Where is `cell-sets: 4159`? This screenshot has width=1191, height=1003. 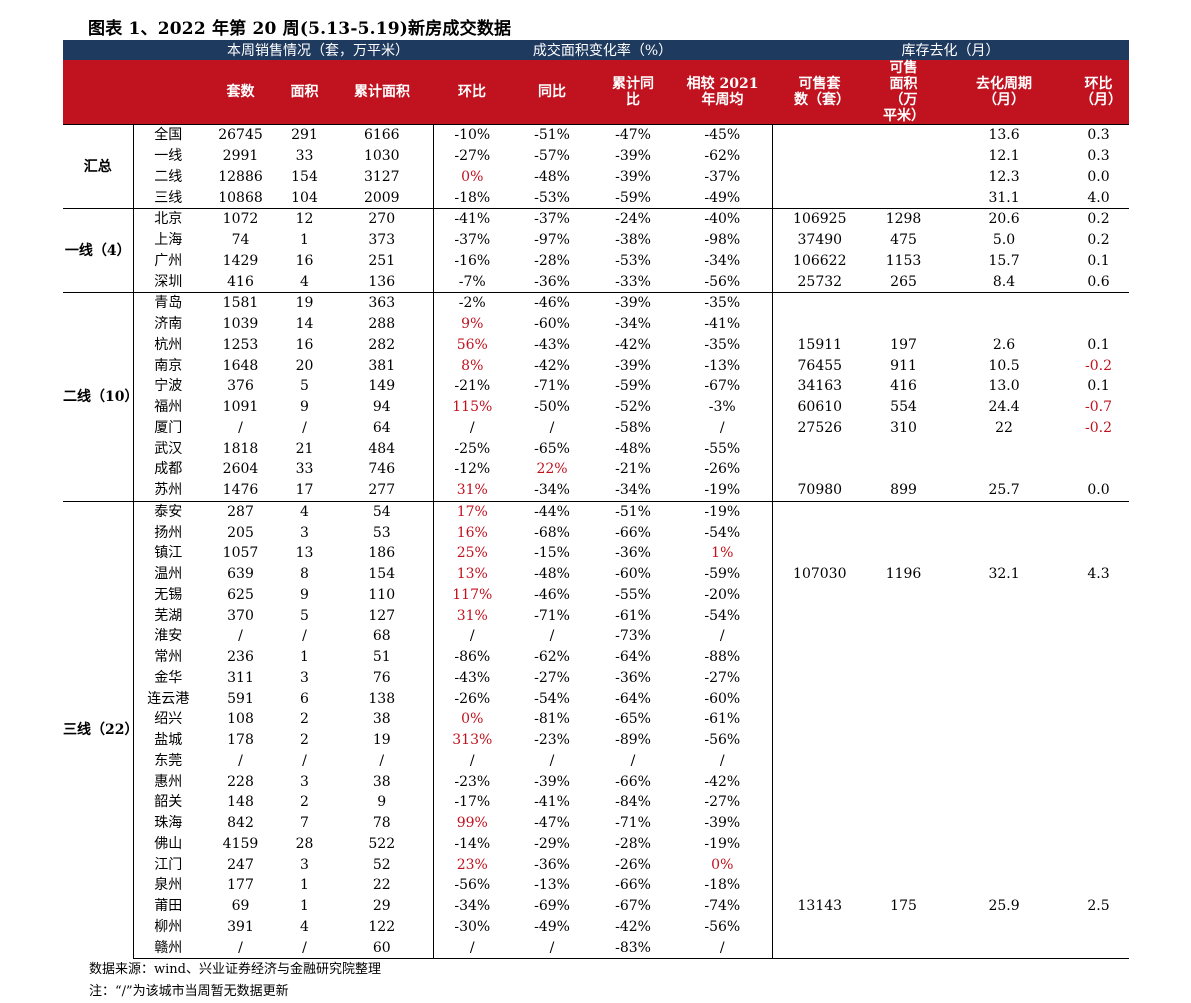
cell-sets: 4159 is located at coordinates (240, 843).